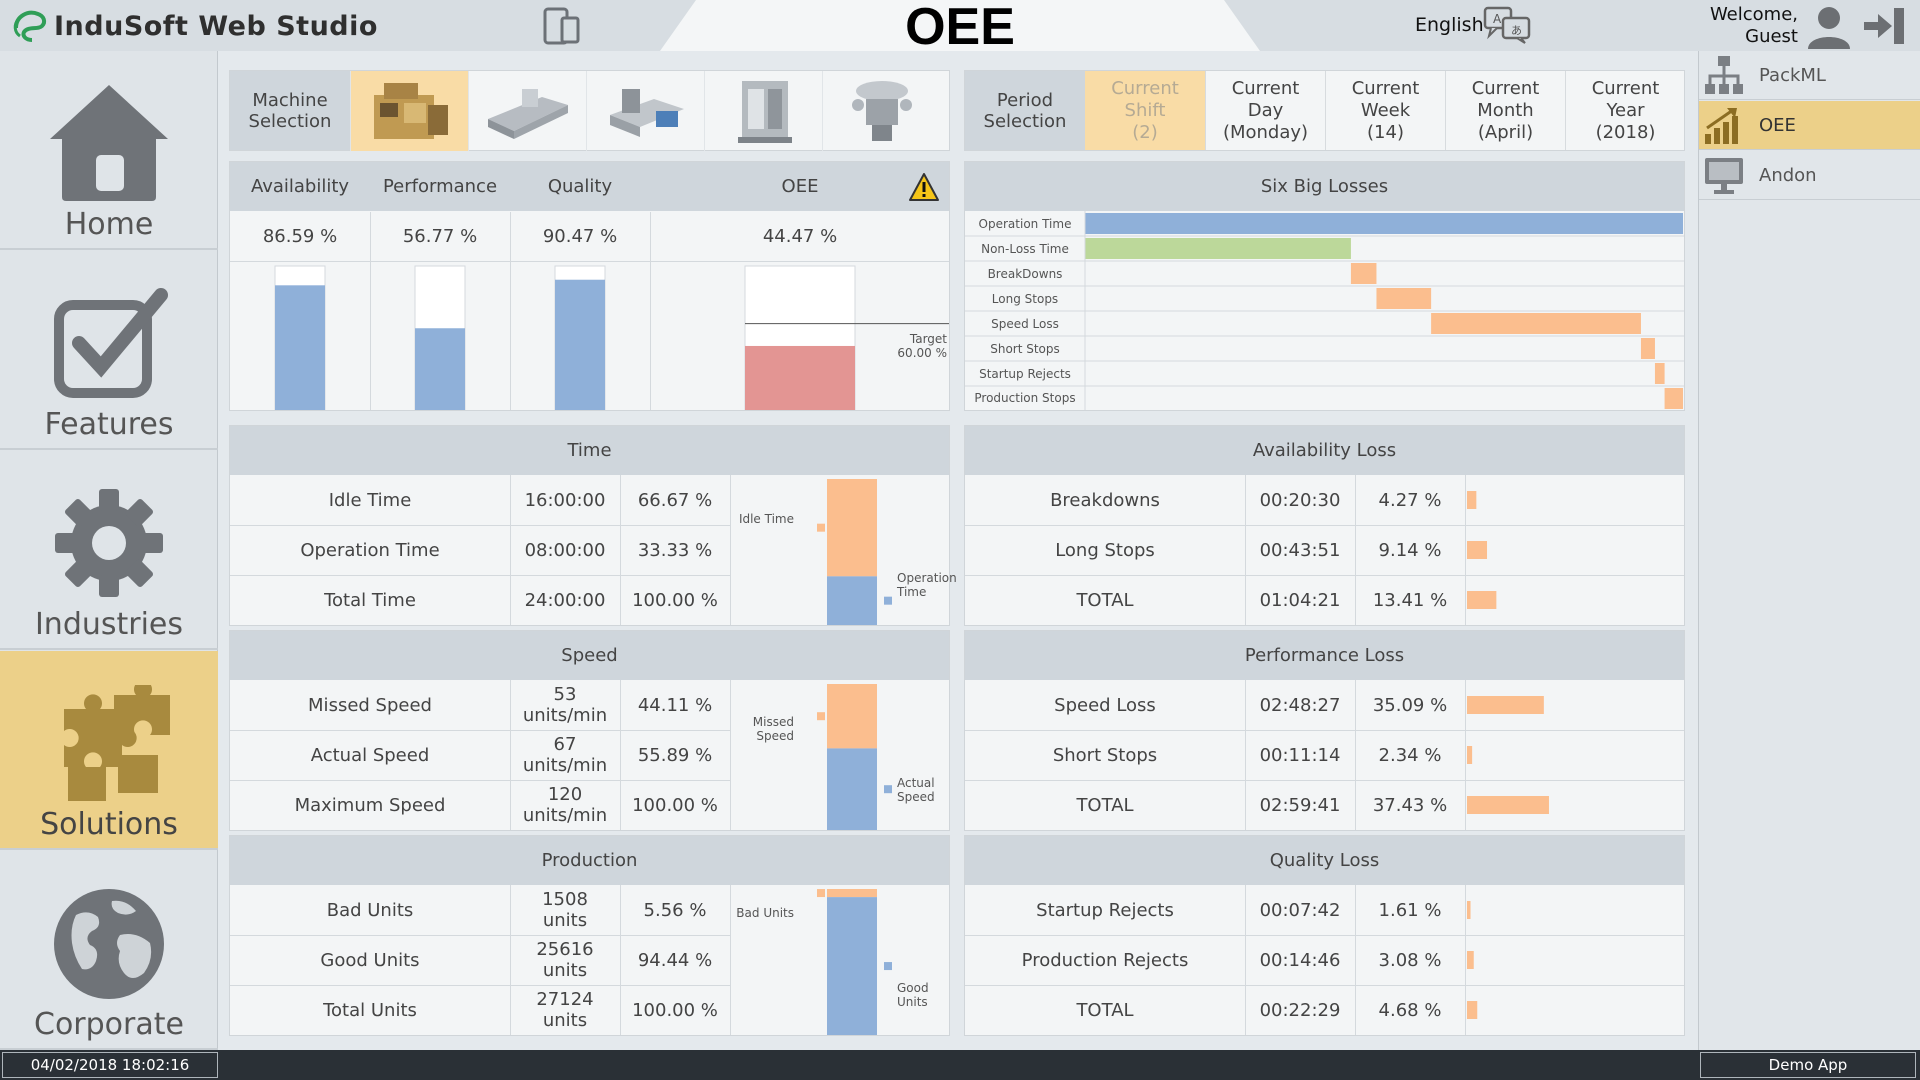 The width and height of the screenshot is (1920, 1080). I want to click on loss-row-label: Non-Loss Time, so click(1025, 248).